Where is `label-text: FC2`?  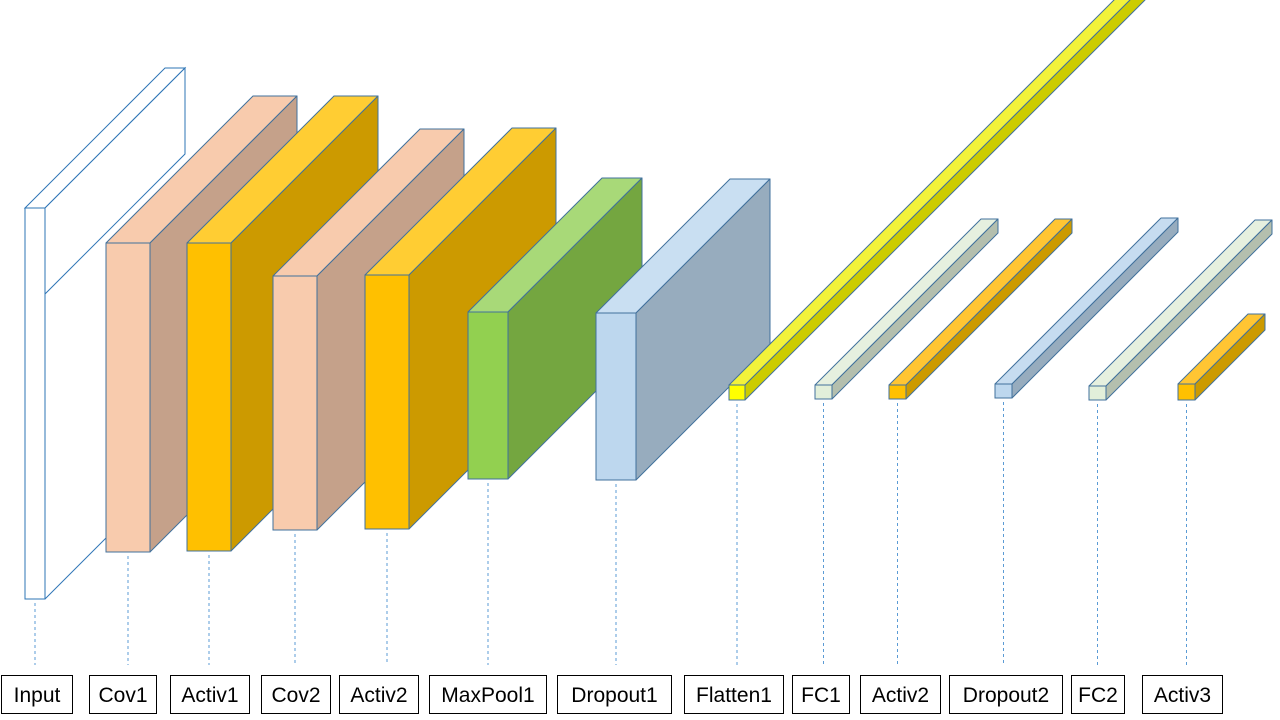 label-text: FC2 is located at coordinates (1098, 695).